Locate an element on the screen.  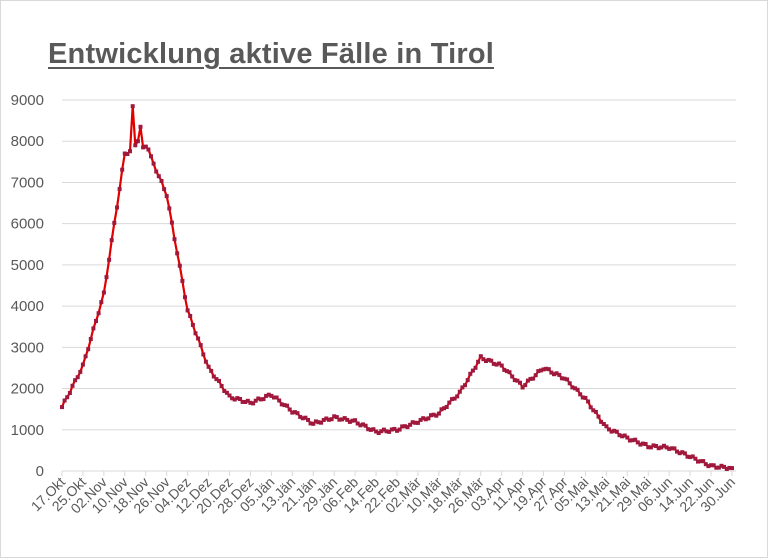
y-axis-labels: 0 1000 2000 3000 4000 5000 6000 7000 8000 9000 is located at coordinates (27, 286).